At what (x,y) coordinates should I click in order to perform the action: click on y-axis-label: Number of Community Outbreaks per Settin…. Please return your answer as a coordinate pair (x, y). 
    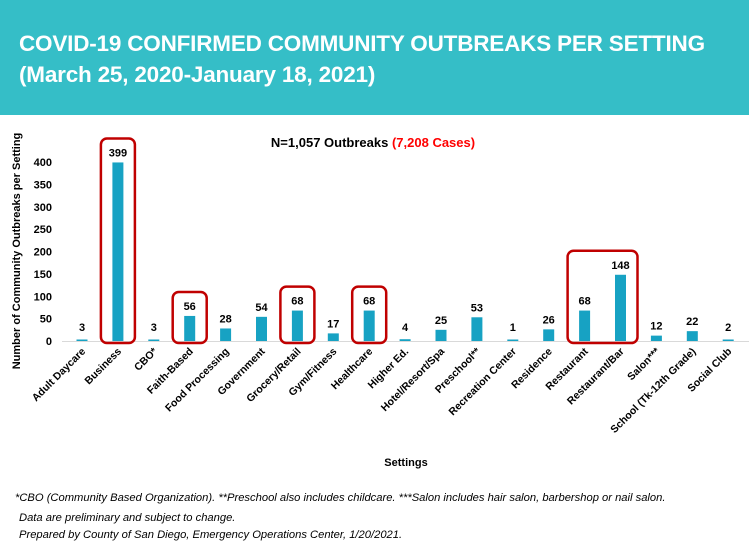
    Looking at the image, I should click on (17, 251).